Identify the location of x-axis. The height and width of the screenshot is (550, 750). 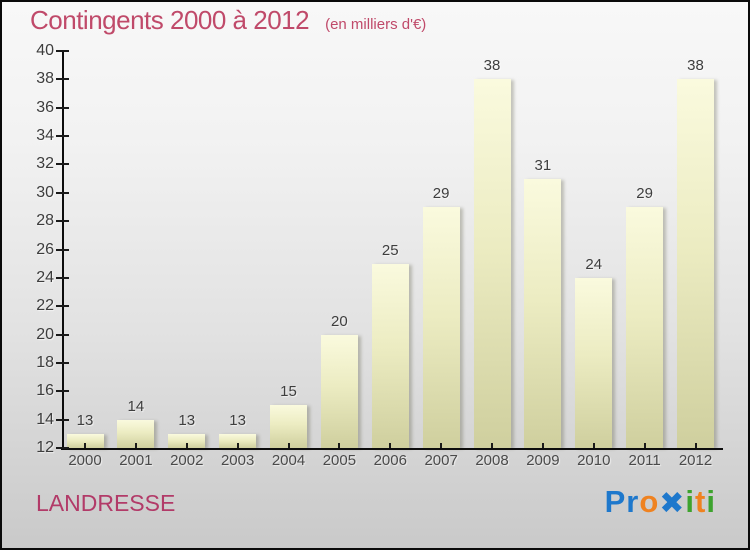
(392, 449).